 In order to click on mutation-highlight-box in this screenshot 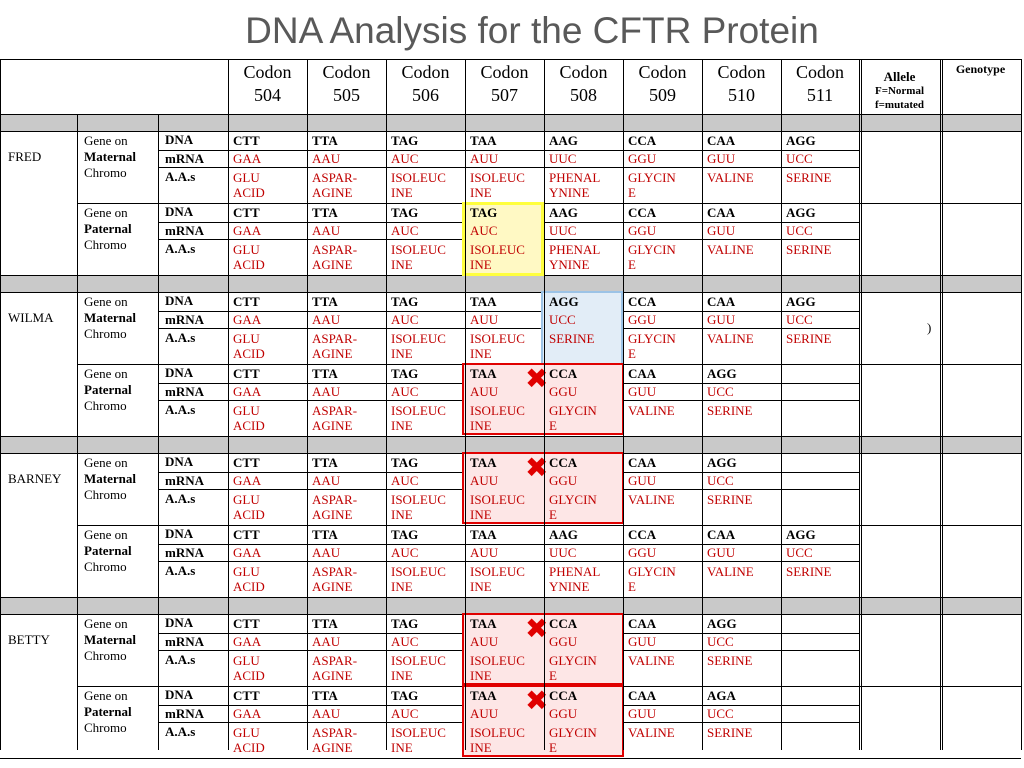, I will do `click(543, 649)`.